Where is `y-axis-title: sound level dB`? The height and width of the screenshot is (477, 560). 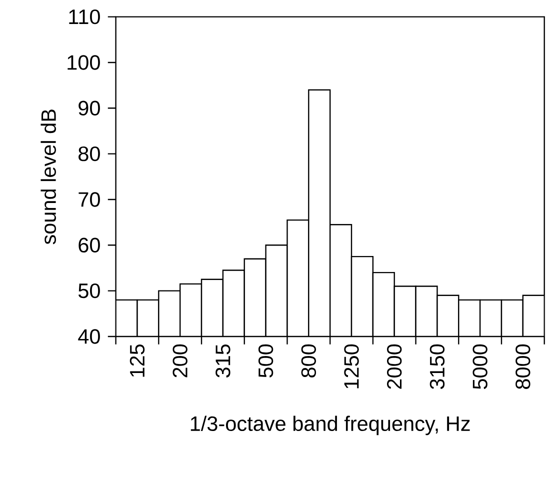
y-axis-title: sound level dB is located at coordinates (48, 177).